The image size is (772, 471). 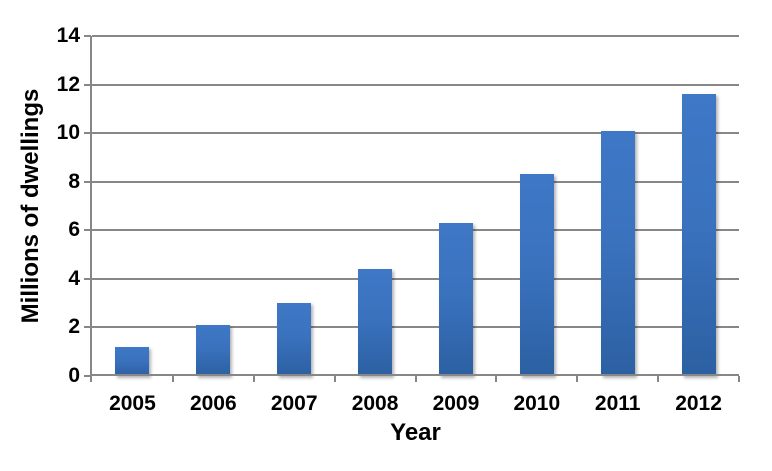 I want to click on y-axis-line, so click(x=91, y=206).